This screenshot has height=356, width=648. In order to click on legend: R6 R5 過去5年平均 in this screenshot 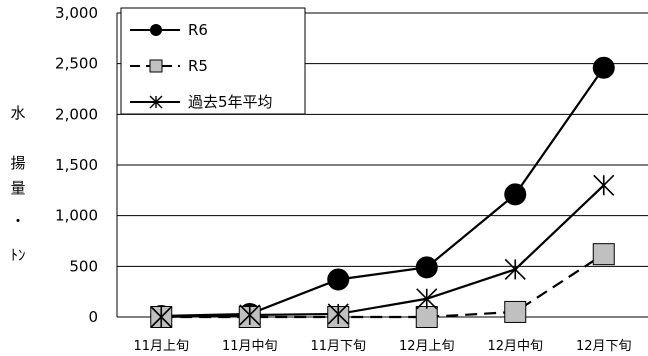, I will do `click(213, 61)`.